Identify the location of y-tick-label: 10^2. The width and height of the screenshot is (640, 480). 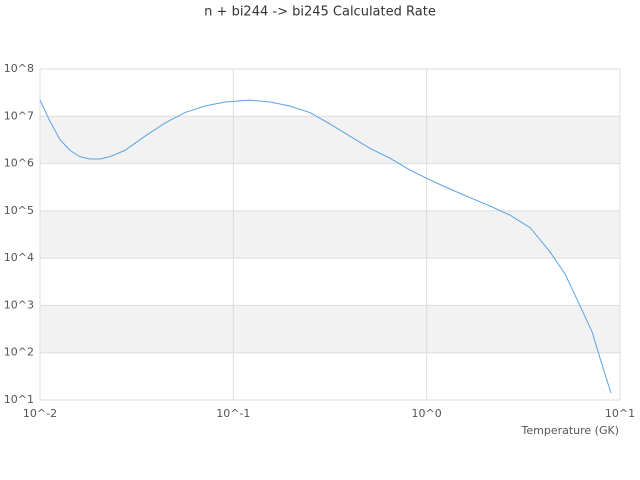
(19, 352).